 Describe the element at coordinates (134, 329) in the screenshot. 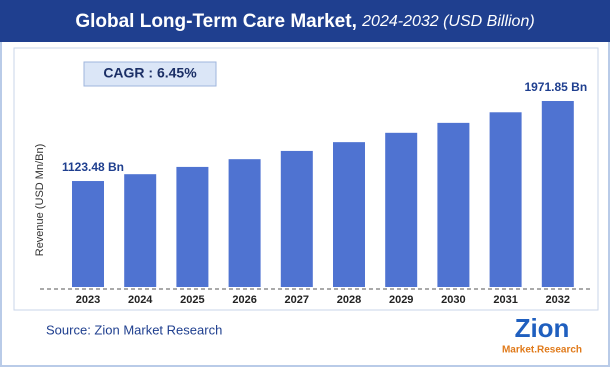

I see `source: Source: Zion Market Research` at that location.